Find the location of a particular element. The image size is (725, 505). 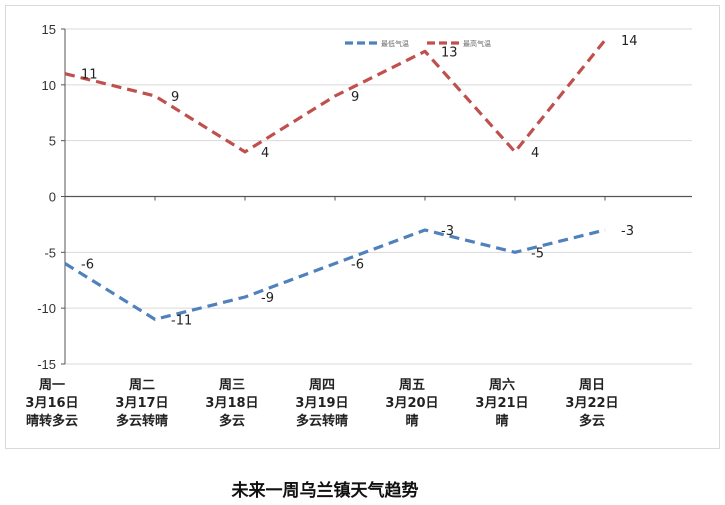

category-label: 周六 3月21日晴 is located at coordinates (501, 403).